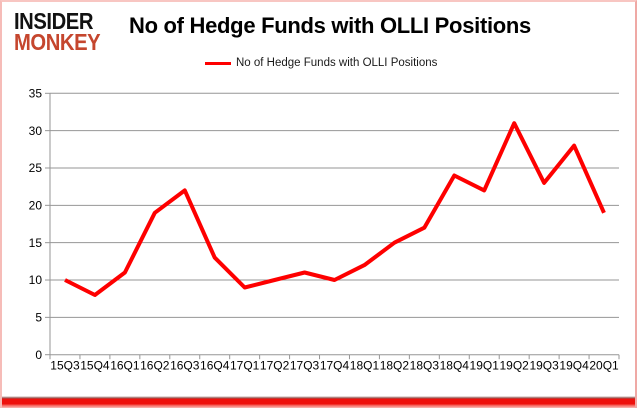 The height and width of the screenshot is (408, 637). Describe the element at coordinates (330, 25) in the screenshot. I see `chart-title: No of Hedge Funds with OLLI Positions` at that location.